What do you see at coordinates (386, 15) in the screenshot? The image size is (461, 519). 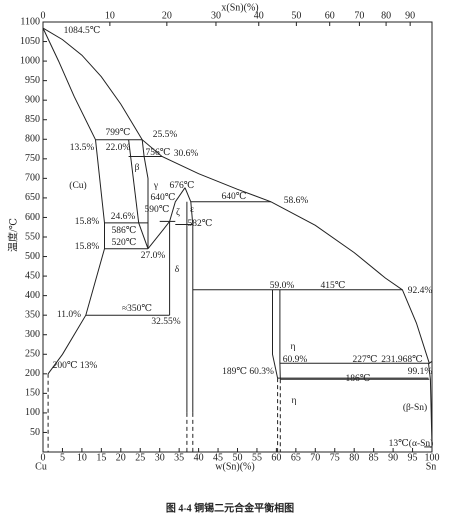 I see `x2-tick-label: 80` at bounding box center [386, 15].